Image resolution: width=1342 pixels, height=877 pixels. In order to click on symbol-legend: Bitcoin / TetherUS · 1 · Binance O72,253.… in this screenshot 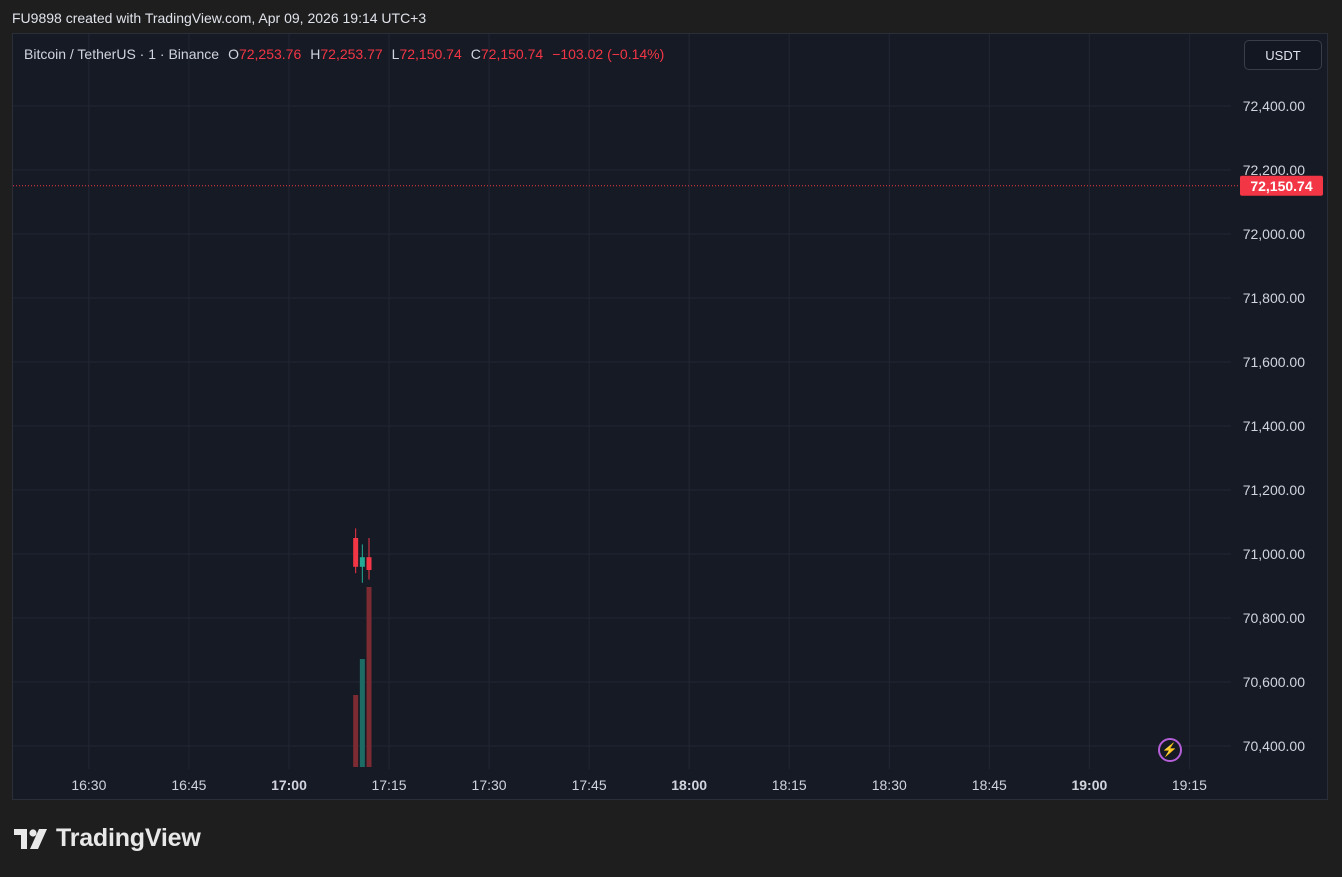, I will do `click(344, 54)`.